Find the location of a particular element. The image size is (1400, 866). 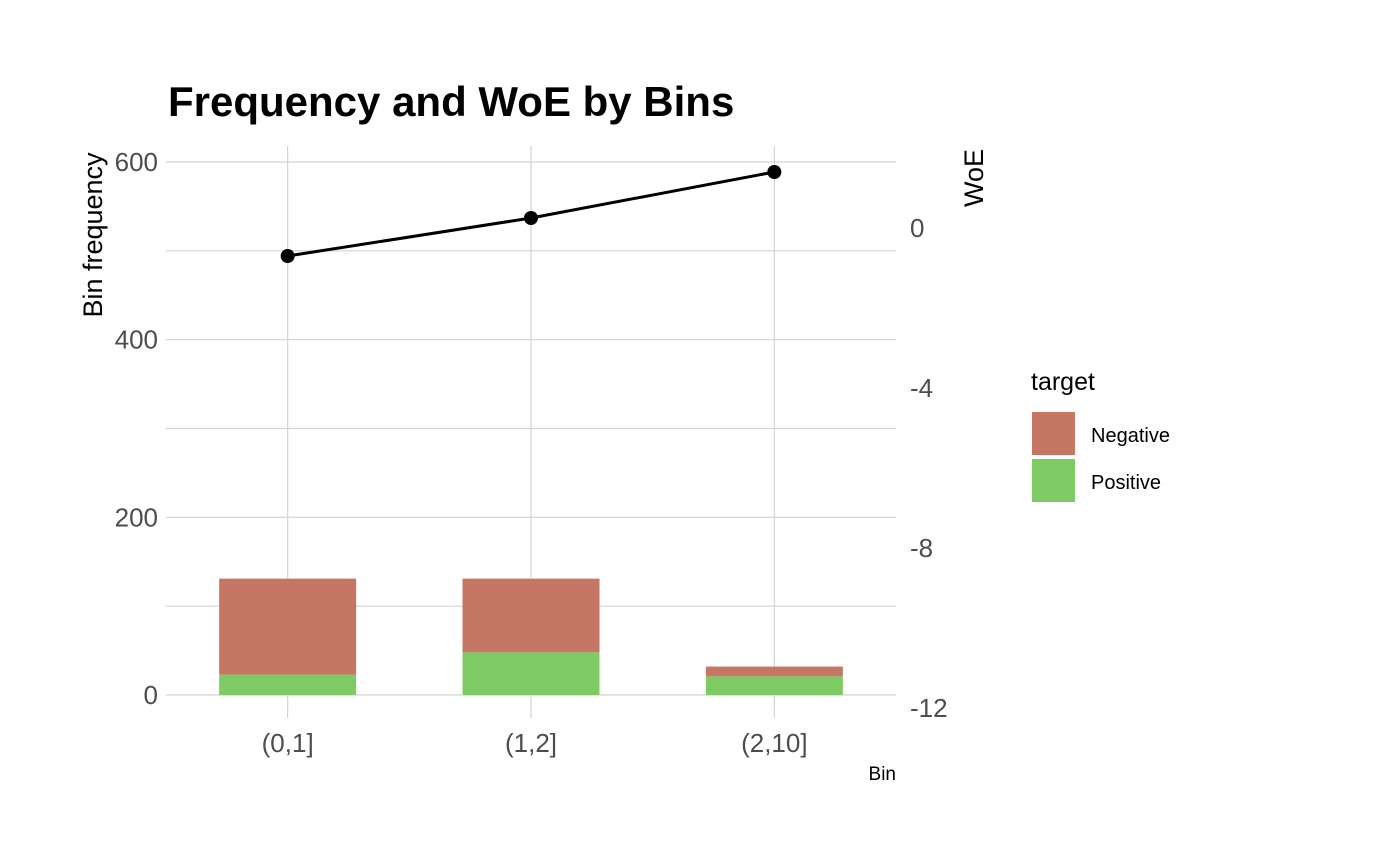

y-axis-title: Bin frequency is located at coordinates (93, 235).